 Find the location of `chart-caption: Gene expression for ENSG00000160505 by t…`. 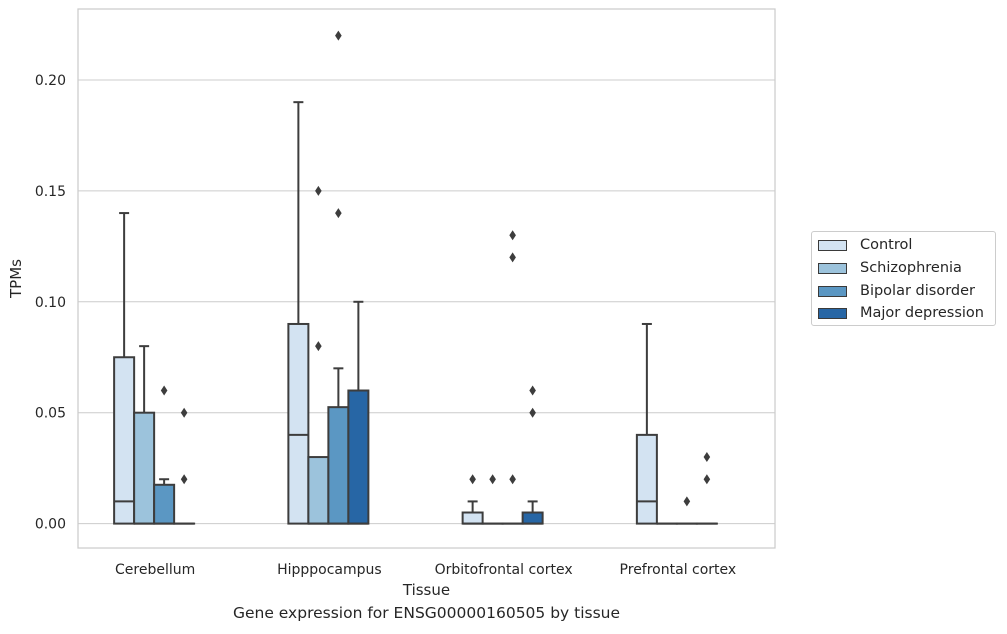

chart-caption: Gene expression for ENSG00000160505 by t… is located at coordinates (426, 613).